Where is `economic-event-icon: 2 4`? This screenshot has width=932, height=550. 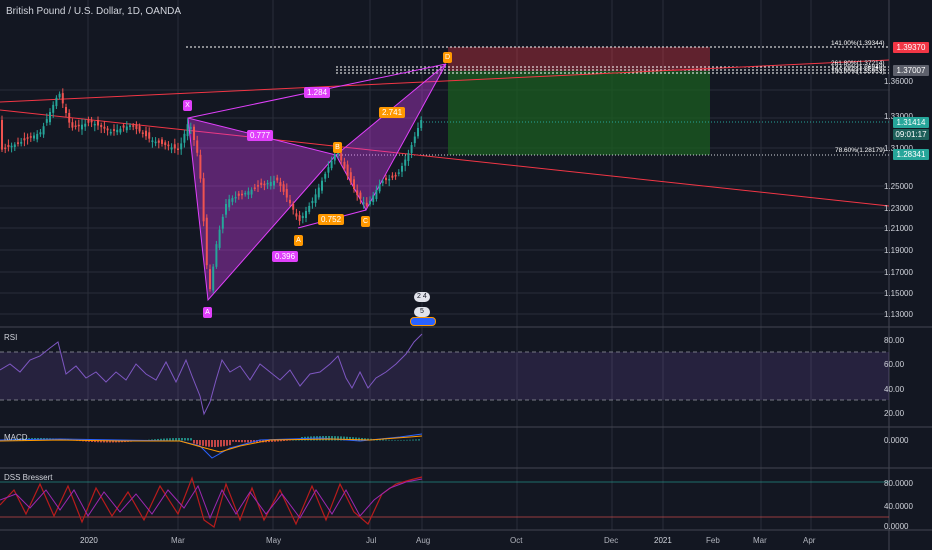 economic-event-icon: 2 4 is located at coordinates (422, 297).